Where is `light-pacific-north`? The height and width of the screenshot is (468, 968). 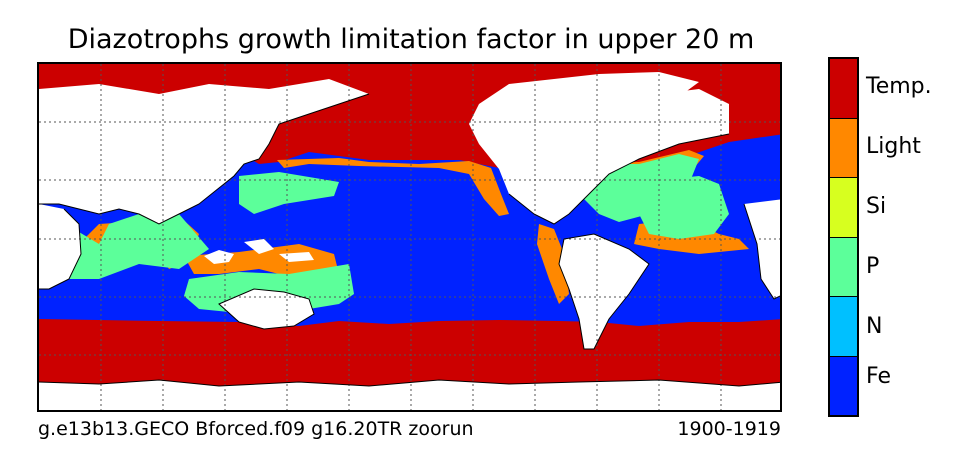
light-pacific-north is located at coordinates (393, 187).